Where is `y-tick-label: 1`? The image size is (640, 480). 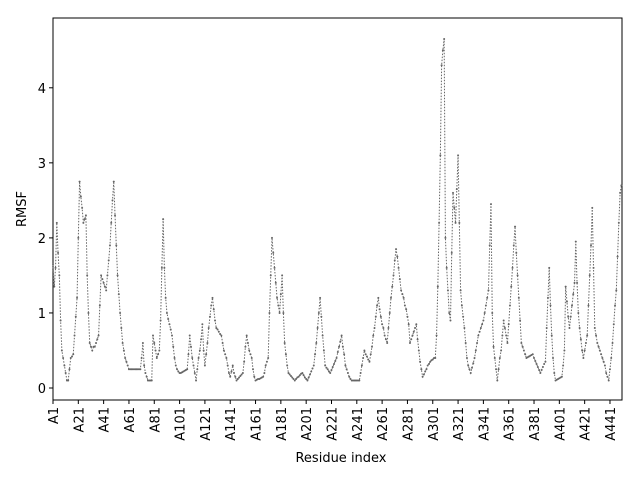
y-tick-label: 1 is located at coordinates (42, 314).